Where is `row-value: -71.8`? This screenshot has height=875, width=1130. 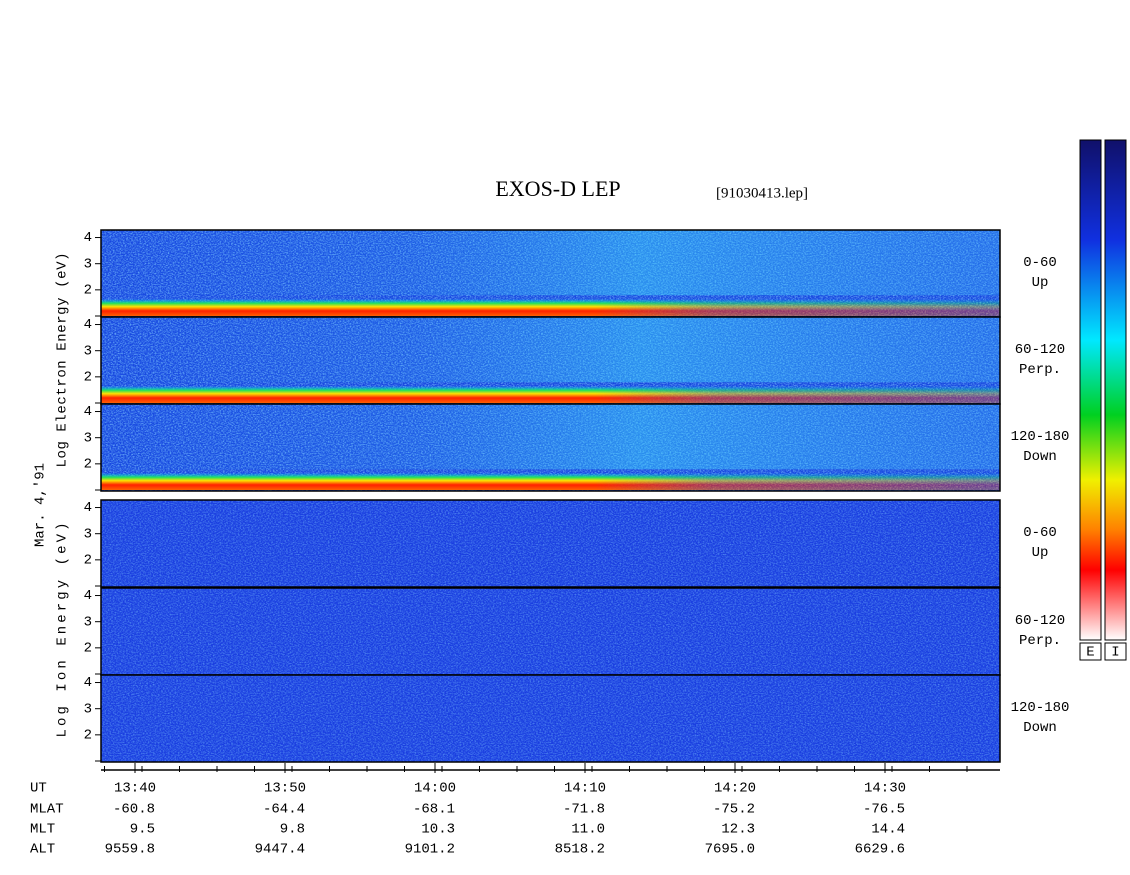
row-value: -71.8 is located at coordinates (584, 810).